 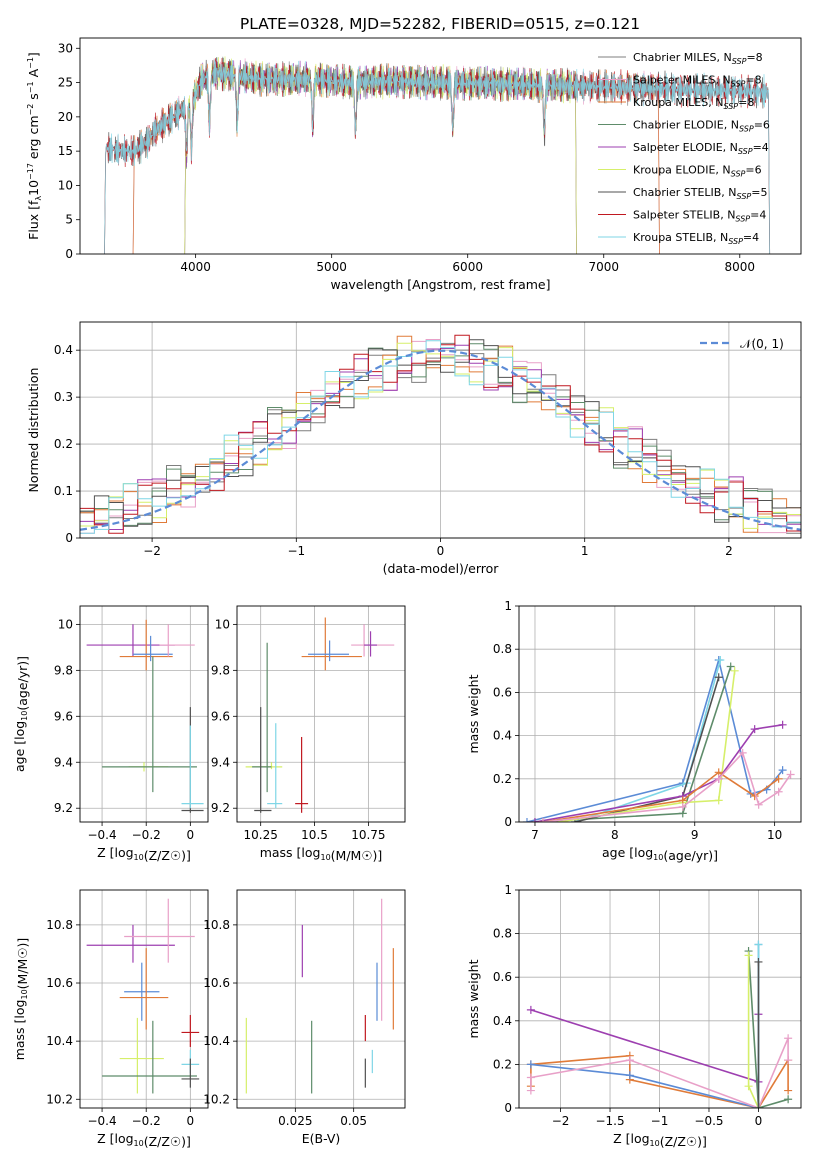 What do you see at coordinates (261, 835) in the screenshot?
I see `x-tick-label: 10.25` at bounding box center [261, 835].